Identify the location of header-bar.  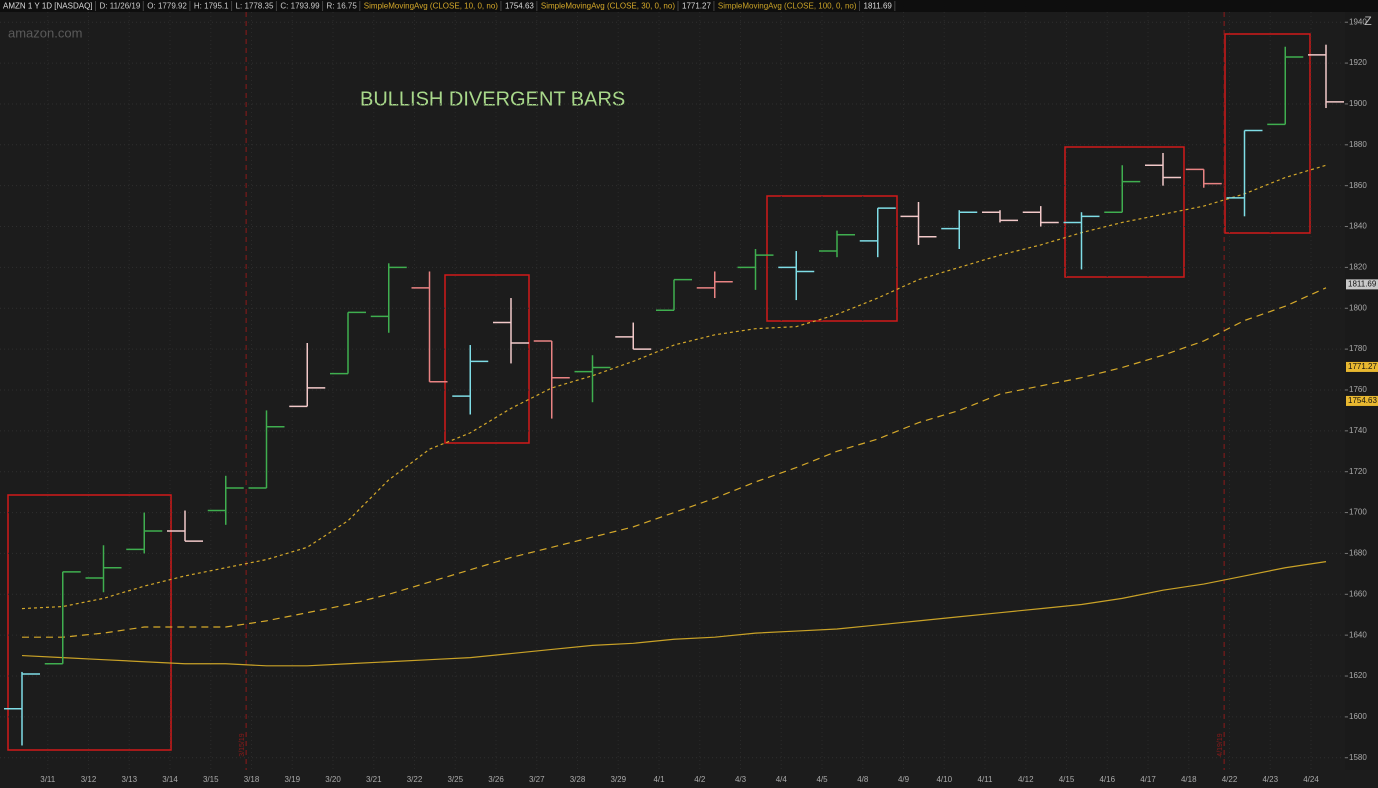
(689, 6).